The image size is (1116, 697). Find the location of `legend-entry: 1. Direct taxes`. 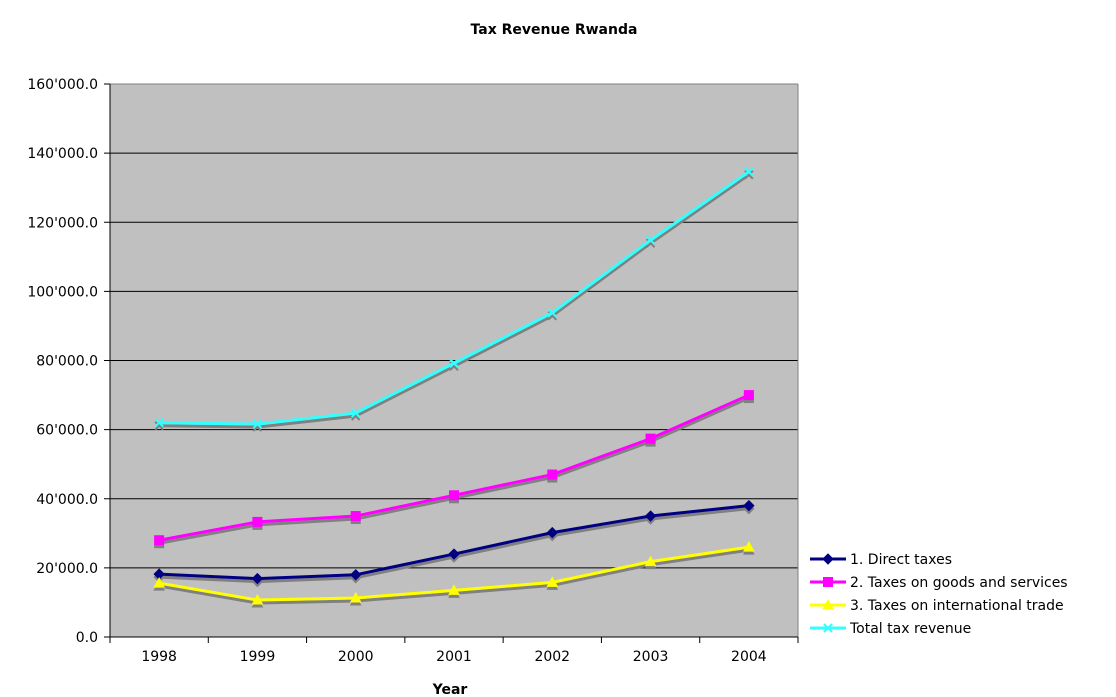

legend-entry: 1. Direct taxes is located at coordinates (881, 560).